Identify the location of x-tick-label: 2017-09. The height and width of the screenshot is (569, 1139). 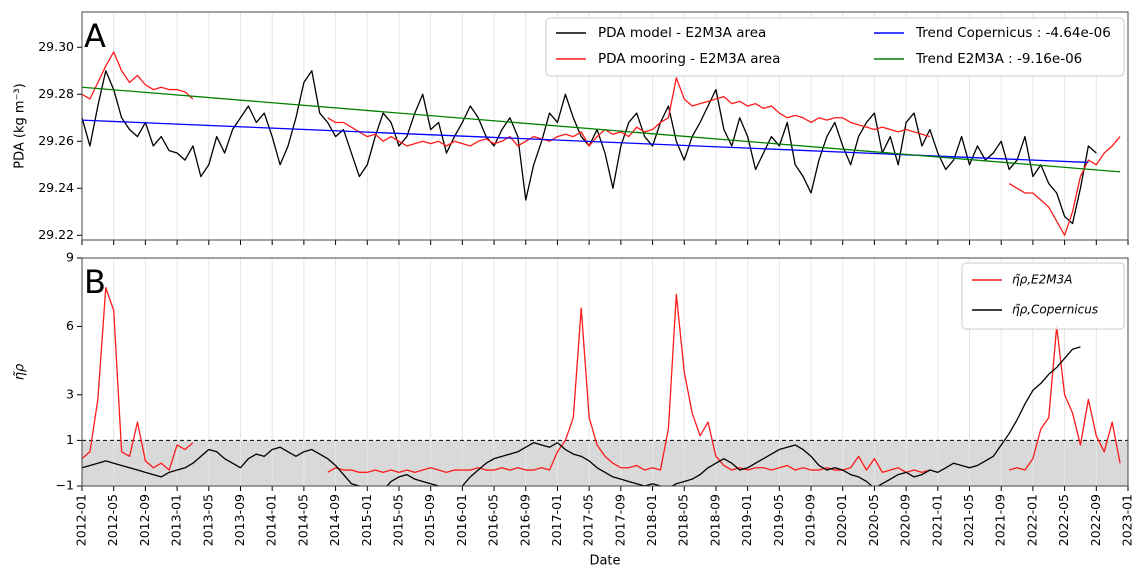
(619, 520).